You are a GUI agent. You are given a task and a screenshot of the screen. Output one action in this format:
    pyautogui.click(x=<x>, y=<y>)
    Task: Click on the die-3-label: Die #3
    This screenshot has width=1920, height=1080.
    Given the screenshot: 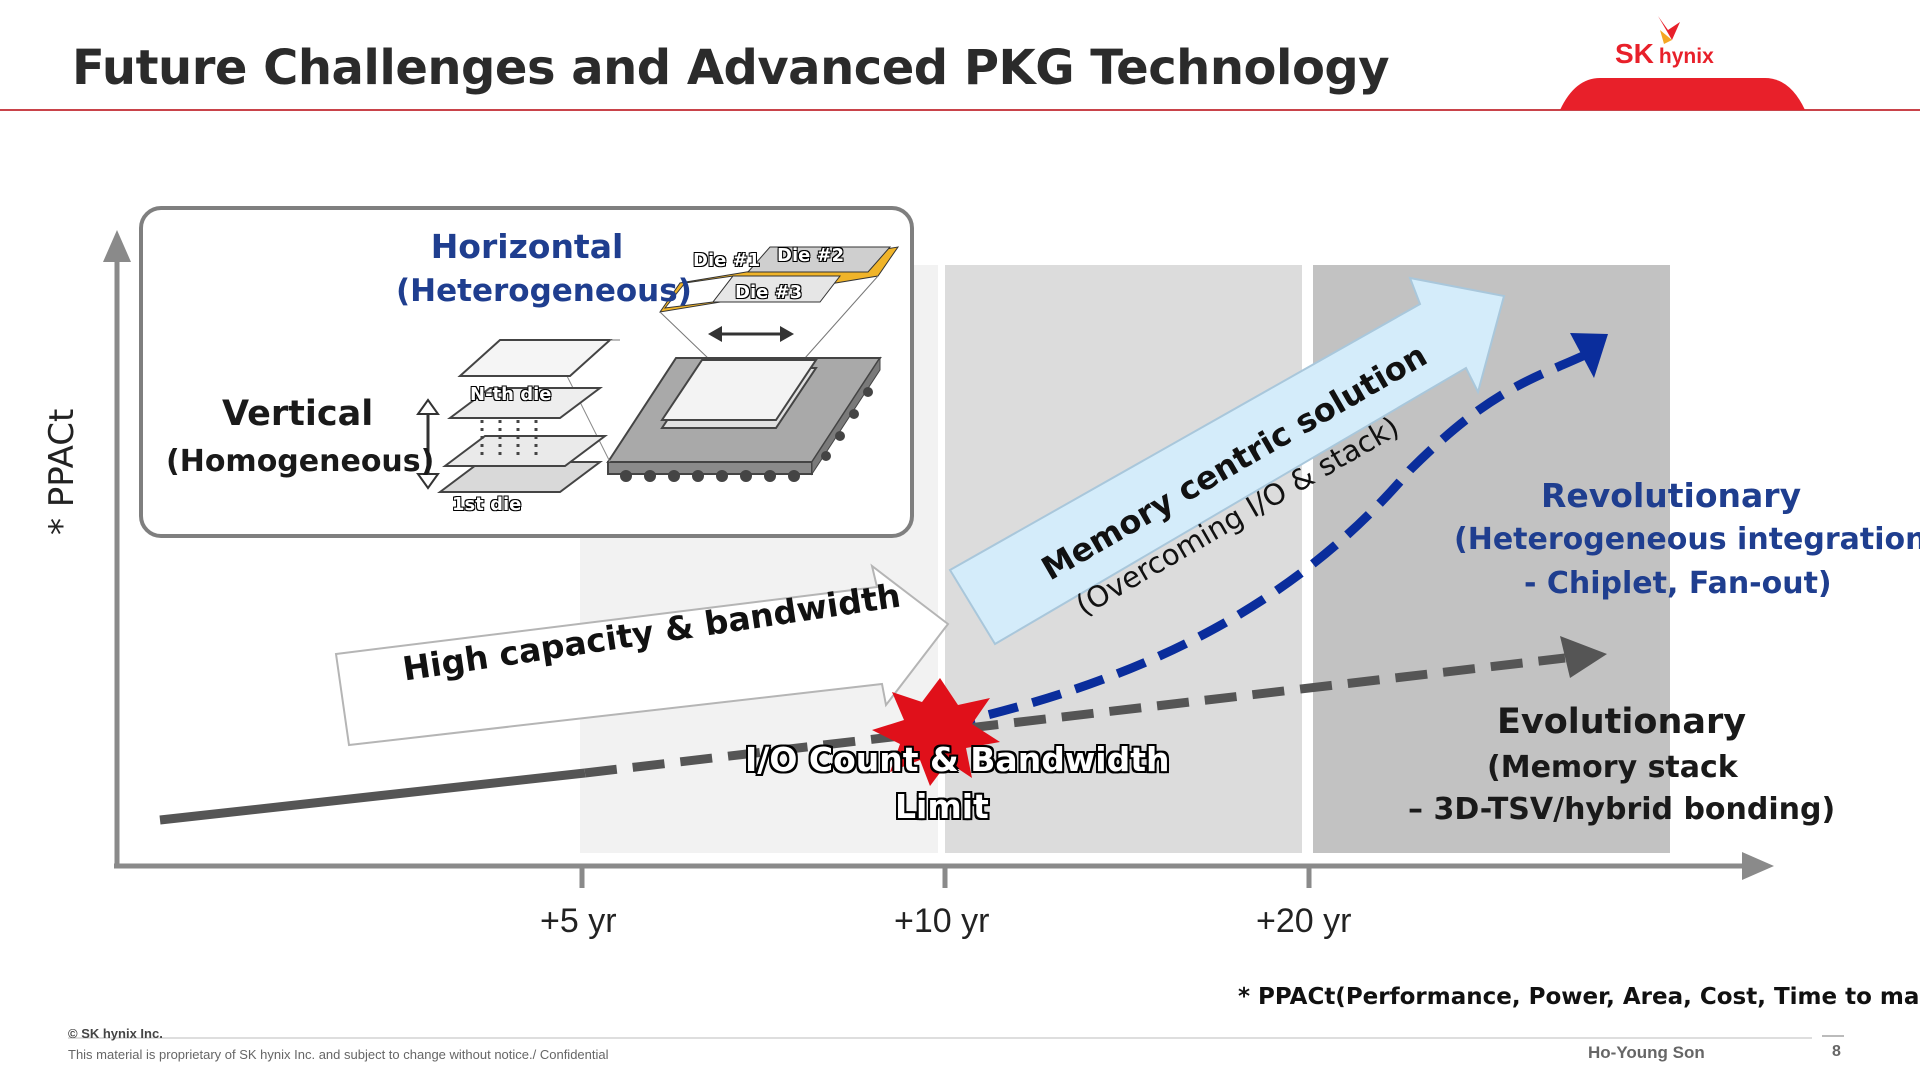 What is the action you would take?
    pyautogui.click(x=769, y=292)
    